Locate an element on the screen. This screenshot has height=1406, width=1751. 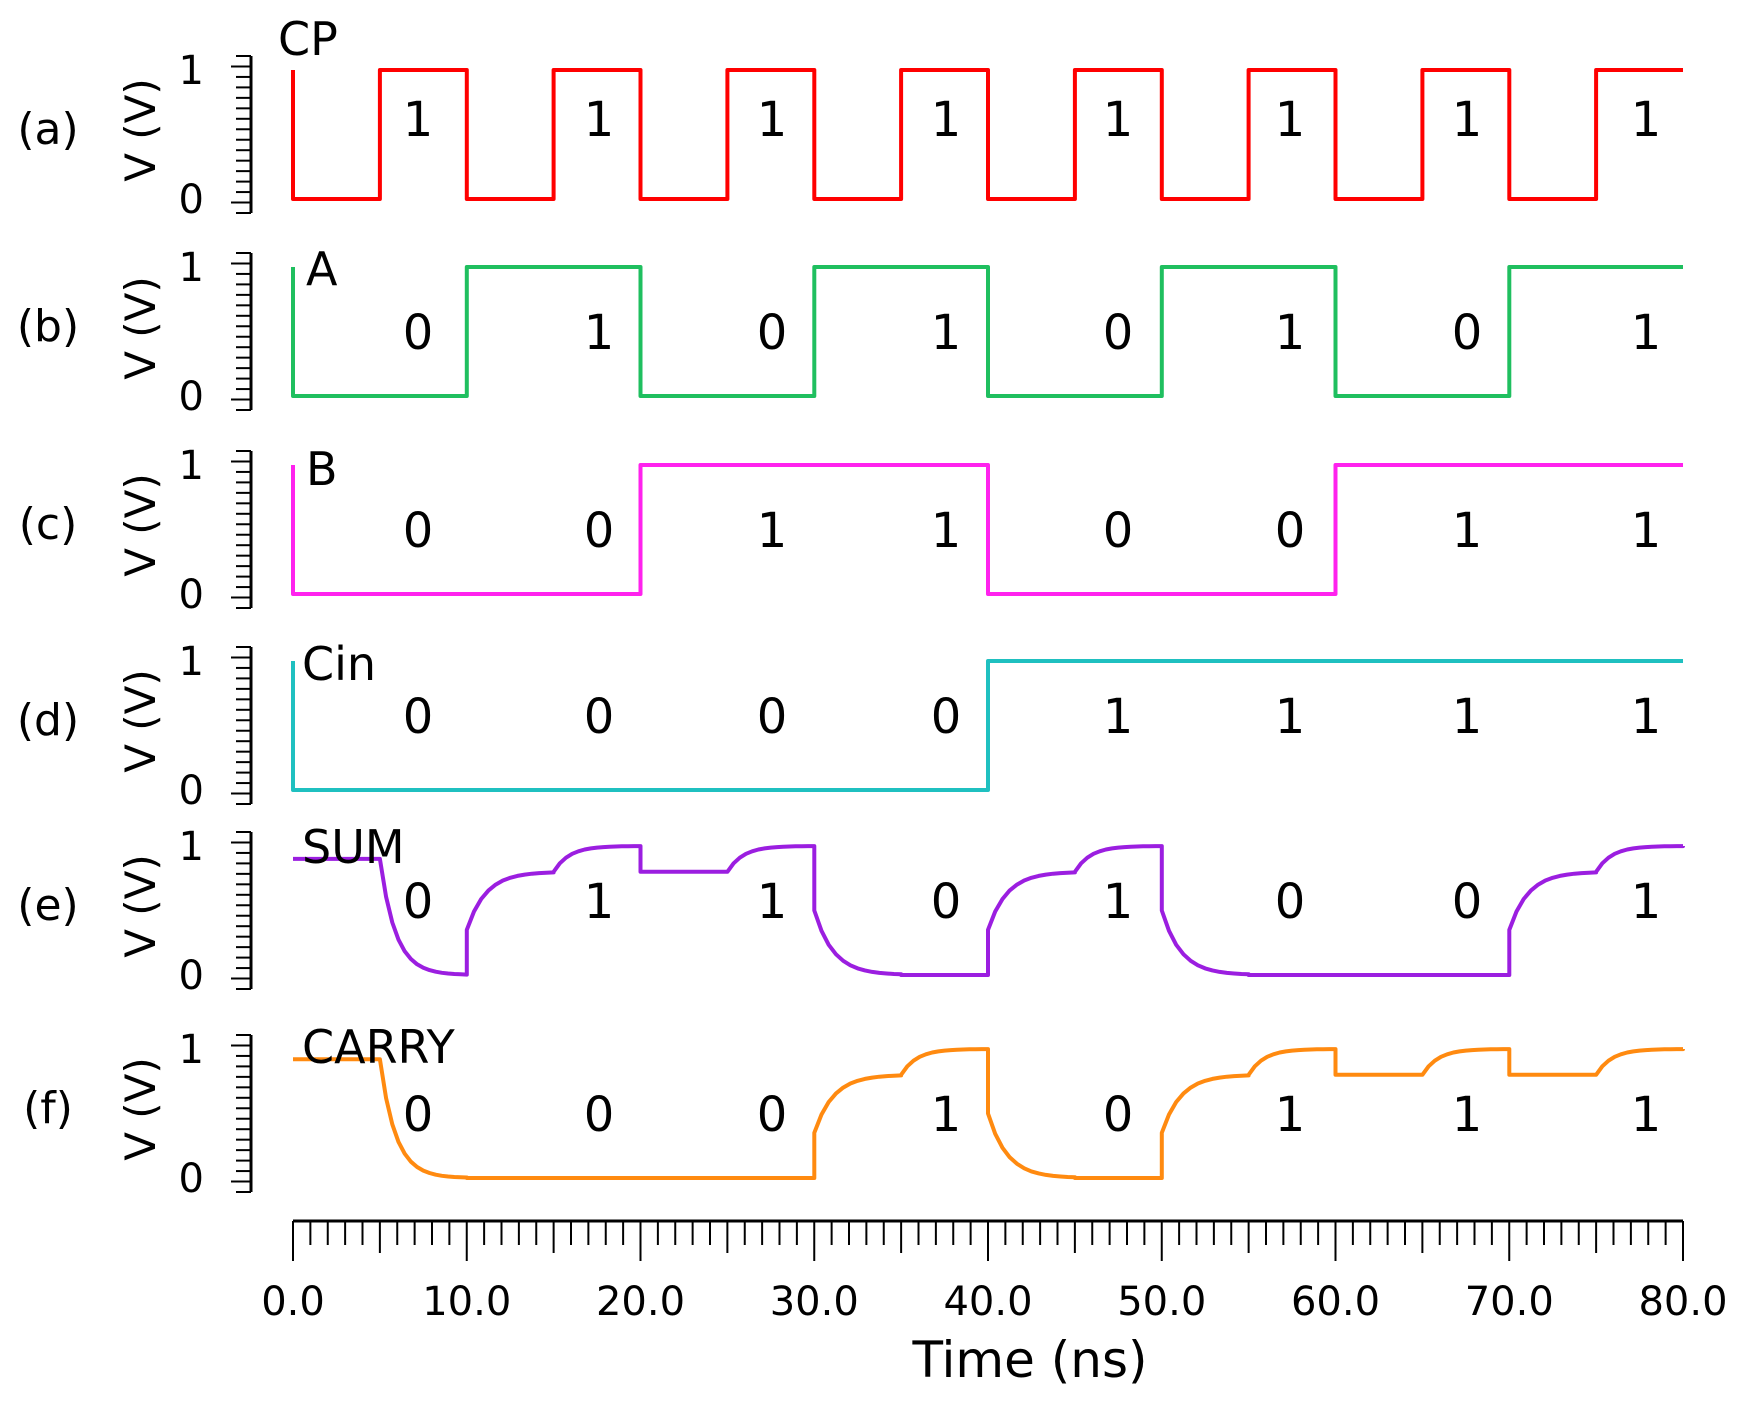
x-axis-ticks is located at coordinates (988, 1241).